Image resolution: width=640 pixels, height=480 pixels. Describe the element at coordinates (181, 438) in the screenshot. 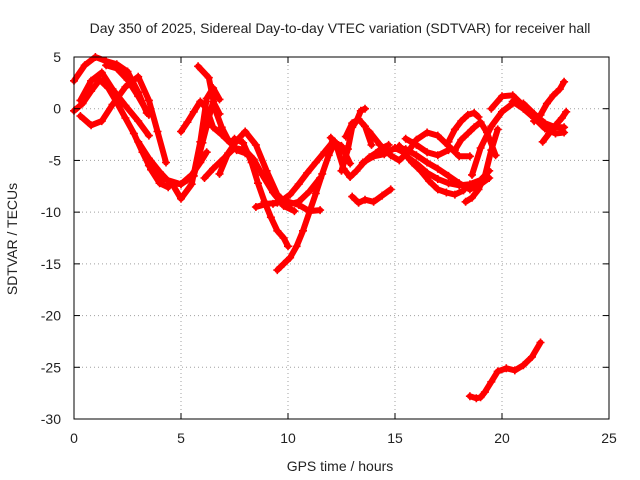

I see `x-tick-label: 5` at that location.